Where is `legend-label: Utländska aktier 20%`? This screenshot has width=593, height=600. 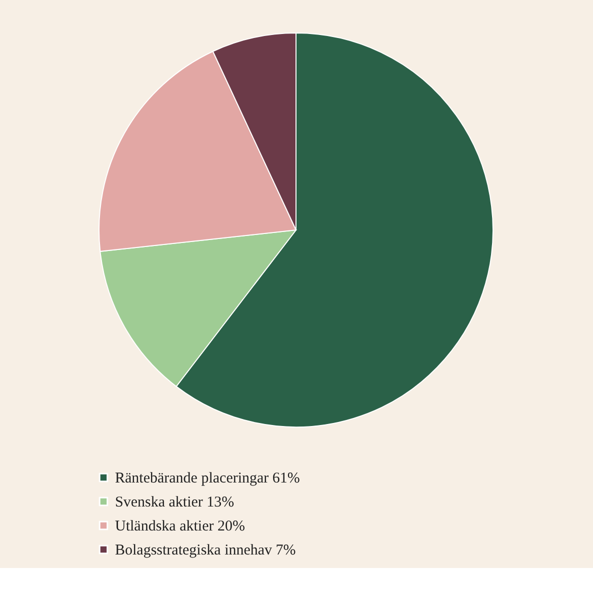
legend-label: Utländska aktier 20% is located at coordinates (180, 526).